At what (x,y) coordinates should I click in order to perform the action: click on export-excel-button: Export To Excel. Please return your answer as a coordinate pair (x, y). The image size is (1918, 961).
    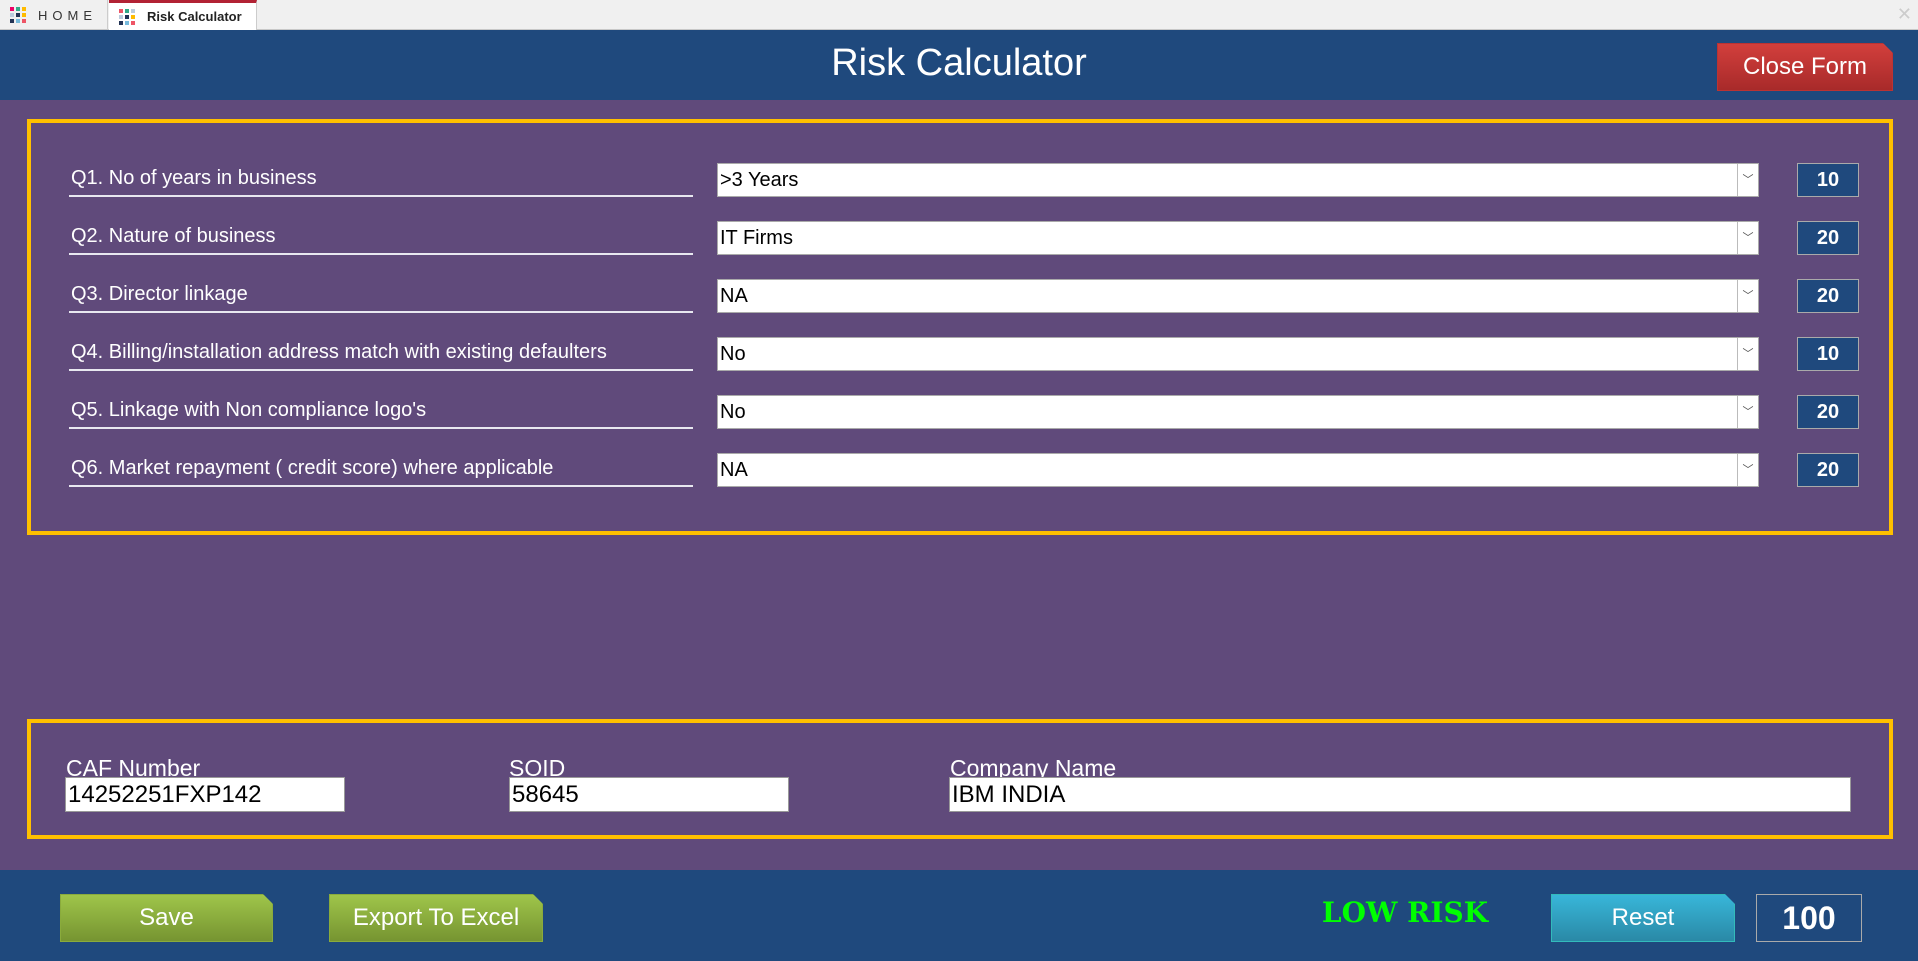
    Looking at the image, I should click on (436, 918).